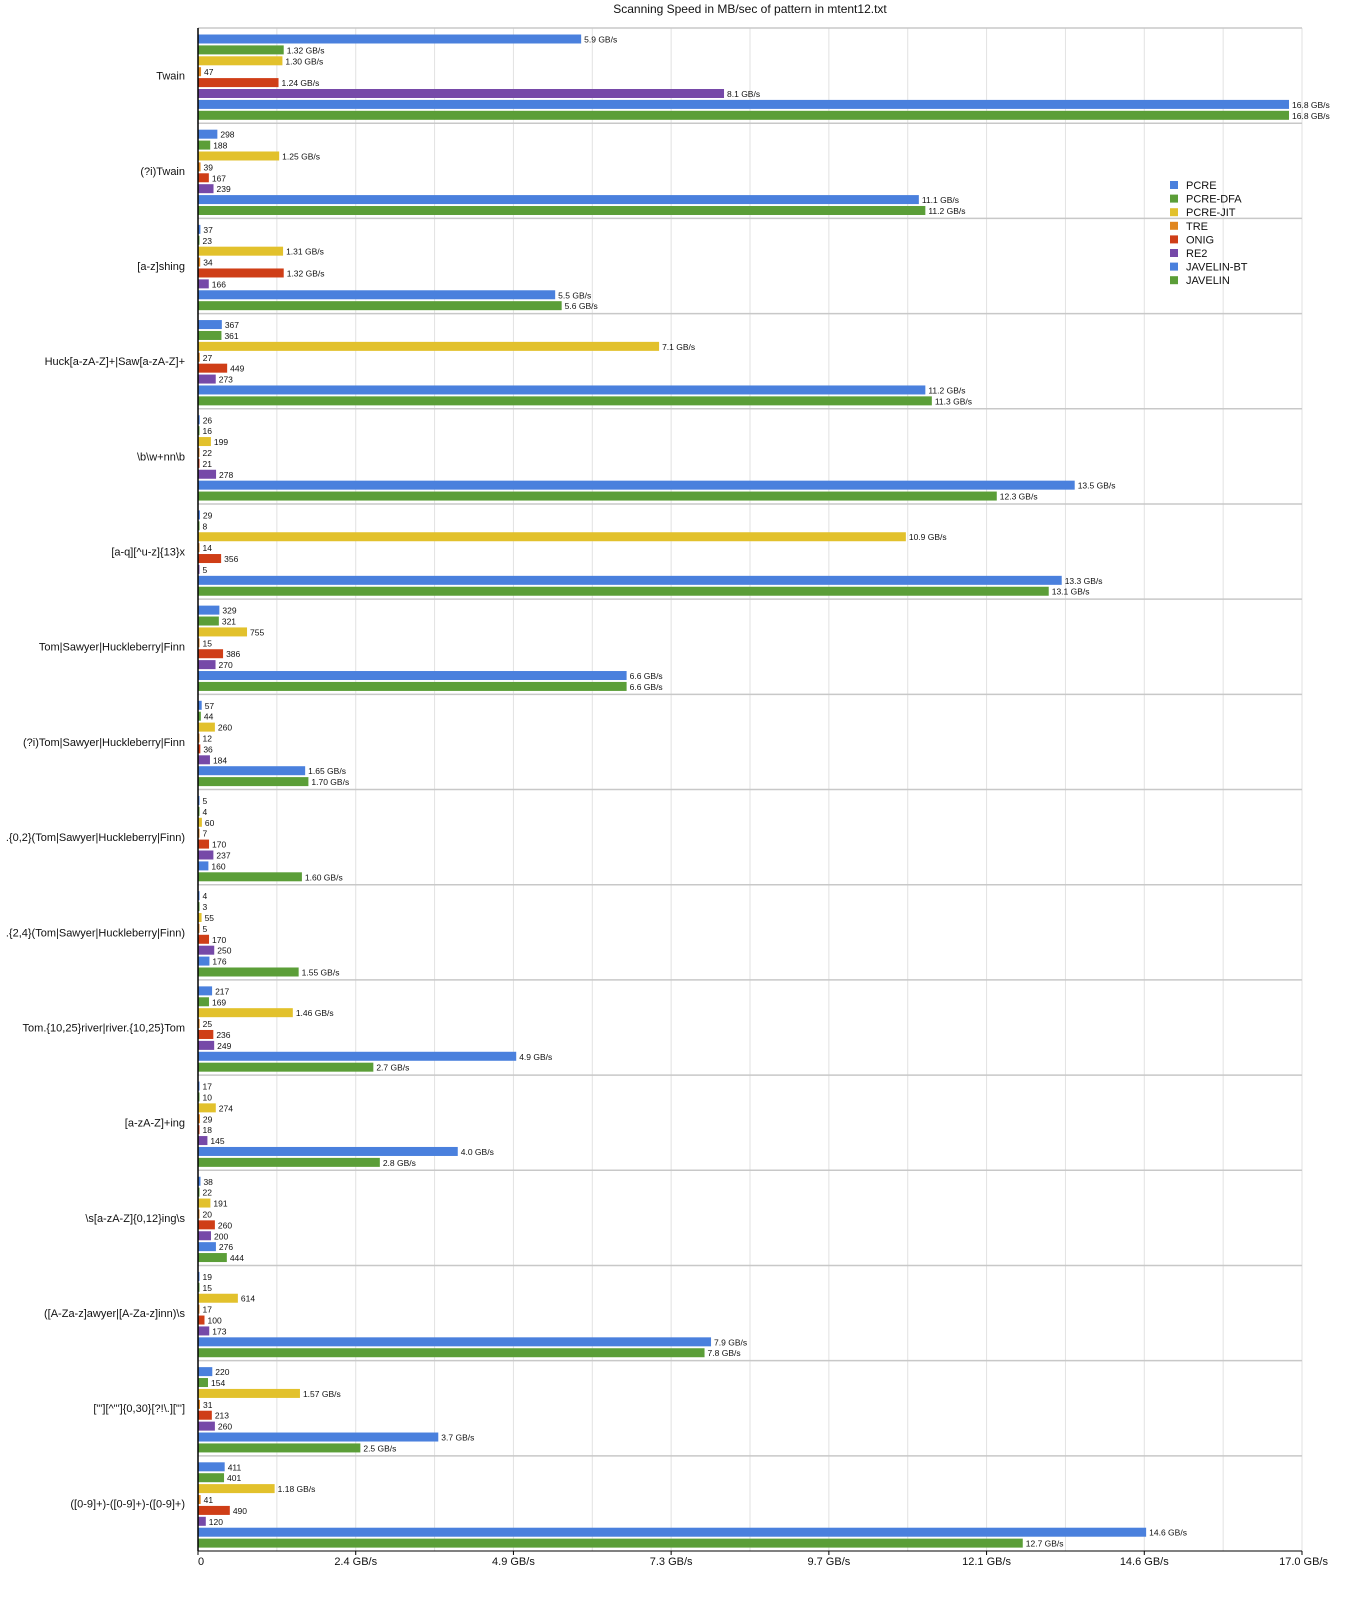  I want to click on data-label: 17, so click(208, 1087).